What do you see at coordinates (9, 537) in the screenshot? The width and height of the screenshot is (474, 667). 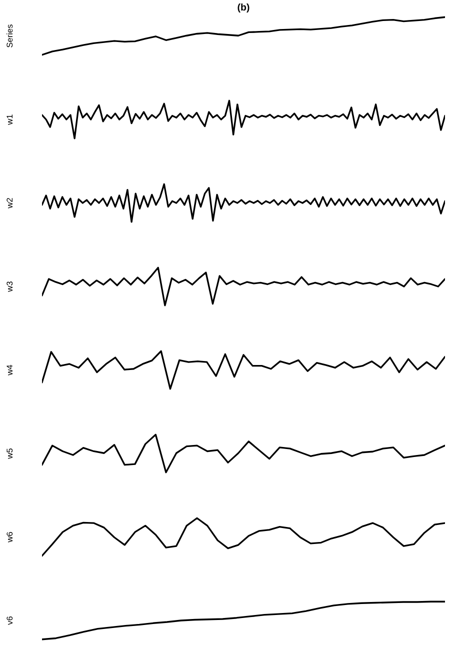 I see `y-axis-title: w6` at bounding box center [9, 537].